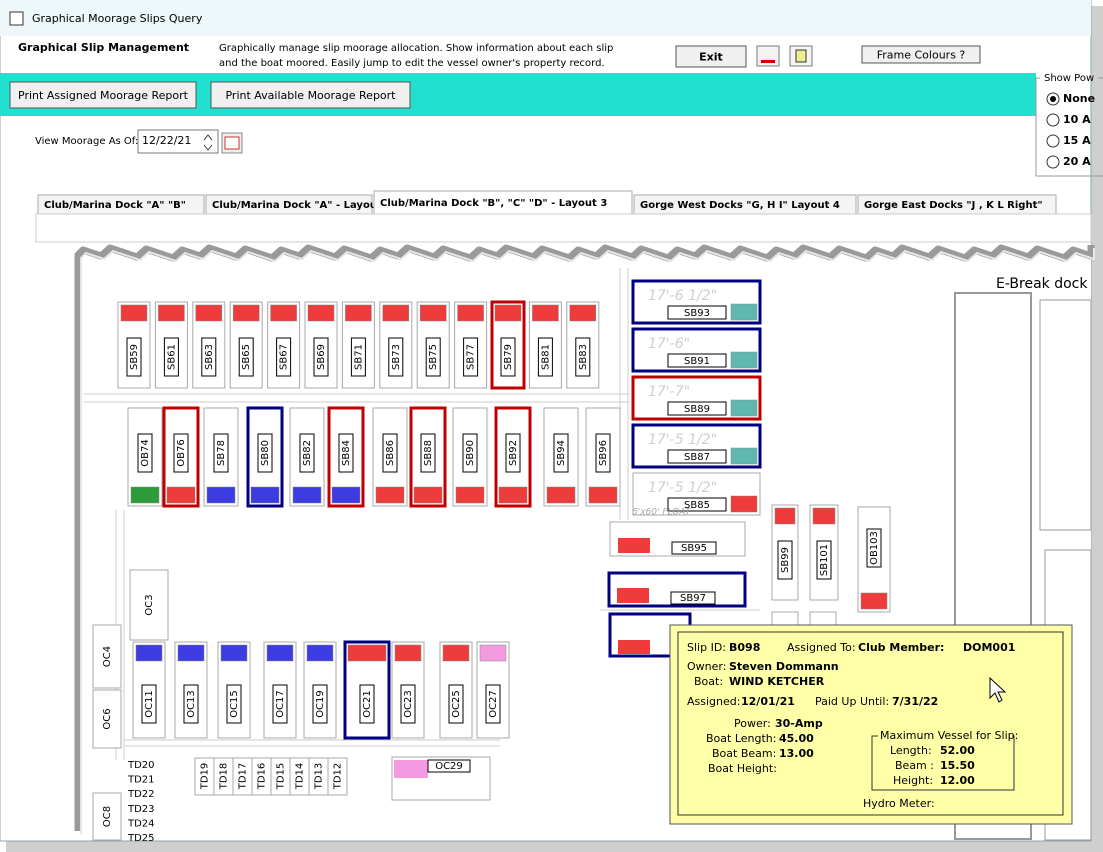  Describe the element at coordinates (953, 205) in the screenshot. I see `tab-label: Gorge East Docks "J , K L Right"` at that location.